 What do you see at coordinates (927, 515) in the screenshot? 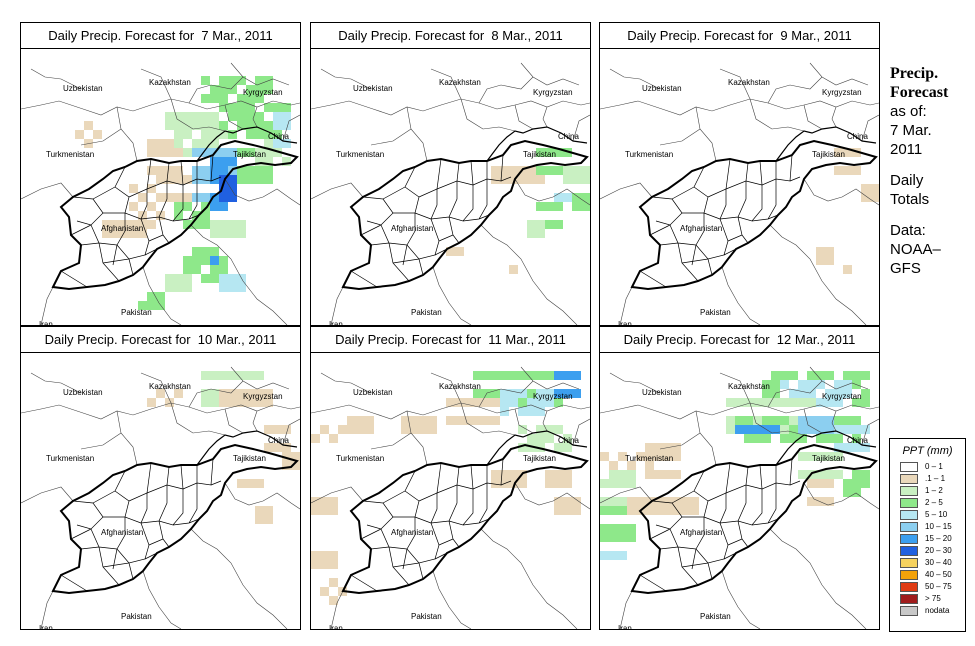
I see `legend-item: 5 – 10` at bounding box center [927, 515].